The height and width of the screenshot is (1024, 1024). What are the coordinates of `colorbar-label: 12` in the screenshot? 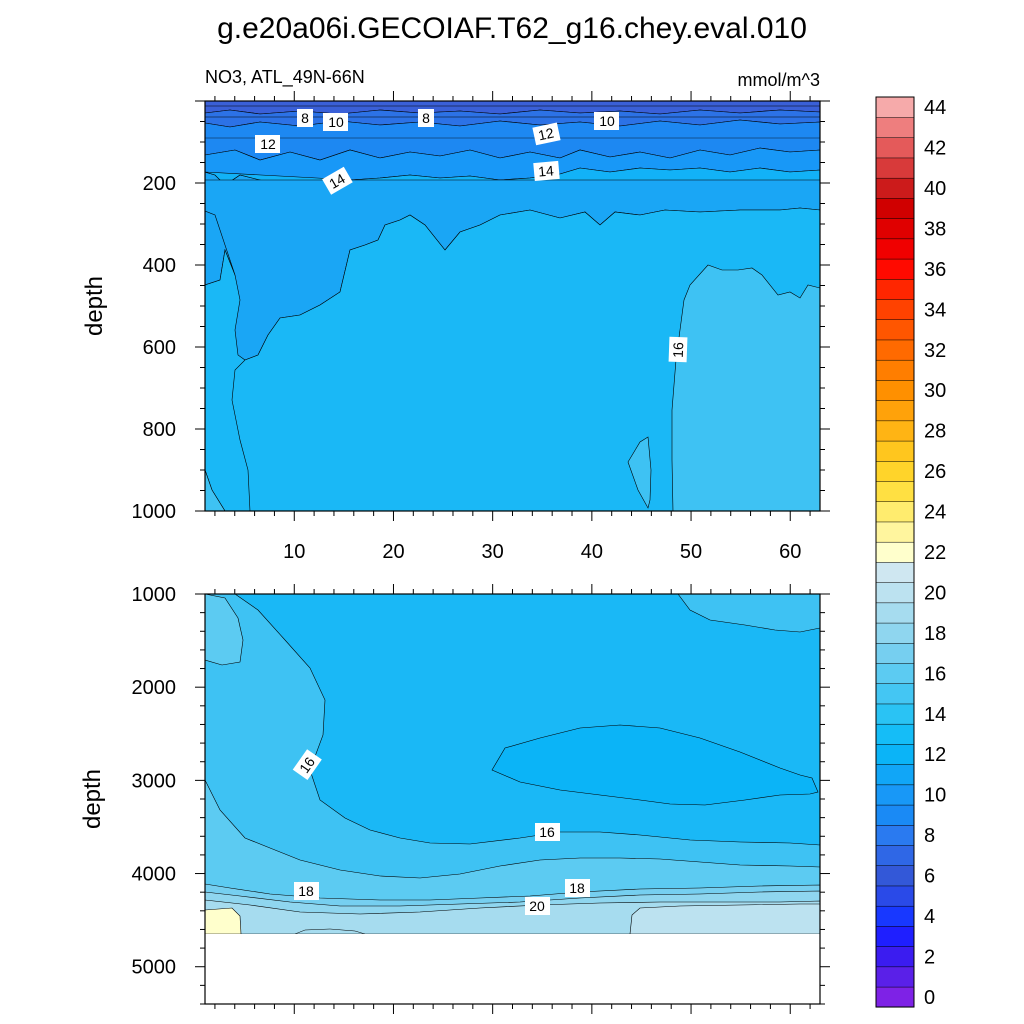 It's located at (935, 755).